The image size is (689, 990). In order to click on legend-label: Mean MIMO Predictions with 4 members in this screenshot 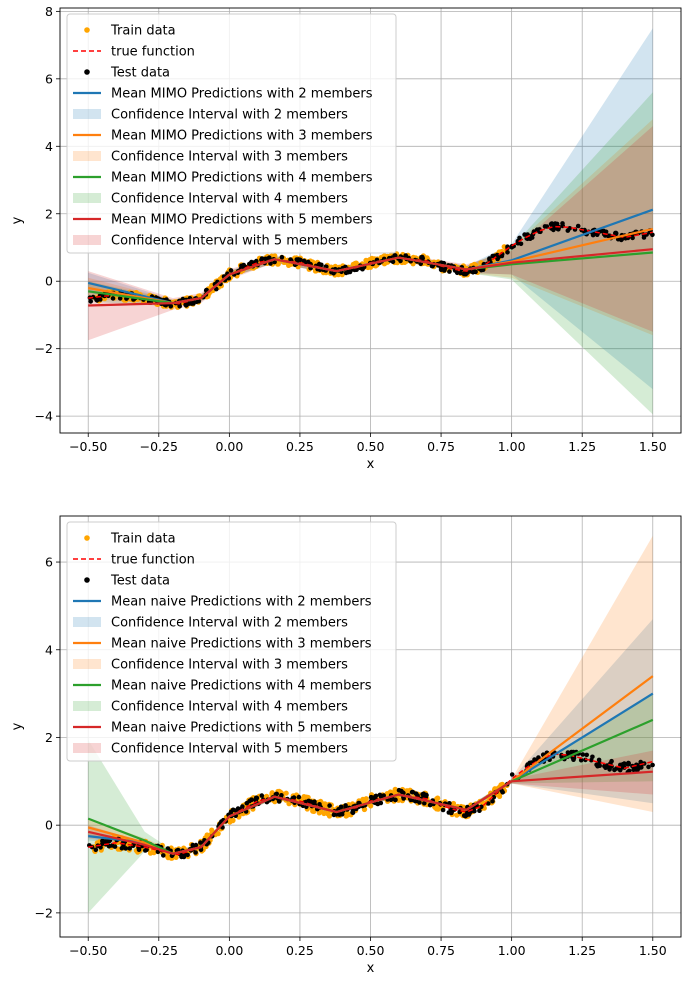, I will do `click(242, 178)`.